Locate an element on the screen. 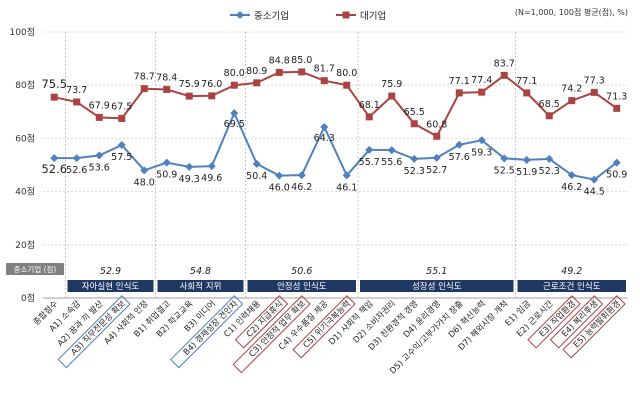  data-label: 52.5 is located at coordinates (504, 170).